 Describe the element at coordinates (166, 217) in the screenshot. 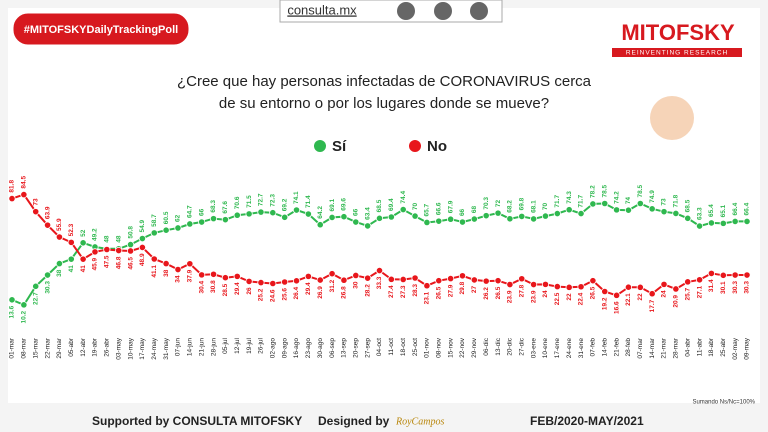

I see `value-label: 60.5` at that location.